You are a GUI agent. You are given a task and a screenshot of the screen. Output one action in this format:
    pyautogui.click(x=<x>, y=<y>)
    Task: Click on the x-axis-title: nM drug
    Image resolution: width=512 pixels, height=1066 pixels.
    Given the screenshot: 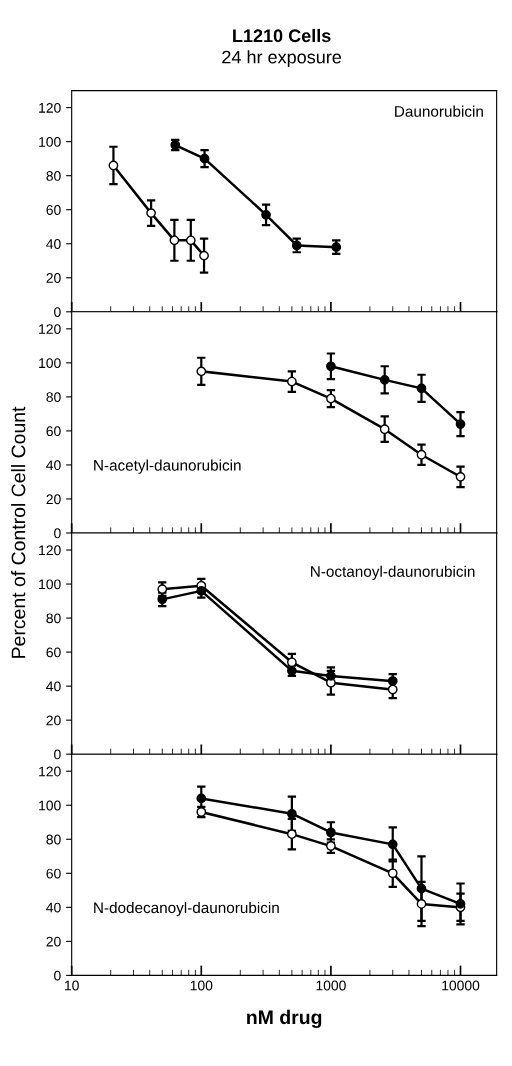 What is the action you would take?
    pyautogui.click(x=284, y=1019)
    